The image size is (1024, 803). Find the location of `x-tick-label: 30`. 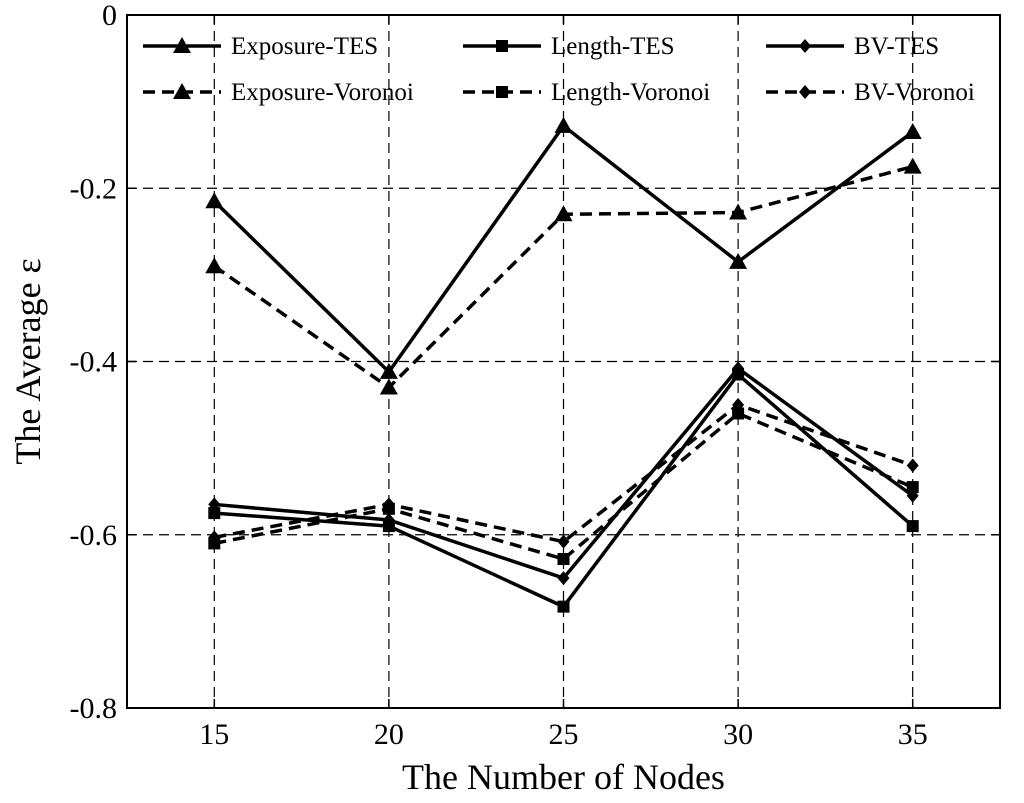

x-tick-label: 30 is located at coordinates (738, 734).